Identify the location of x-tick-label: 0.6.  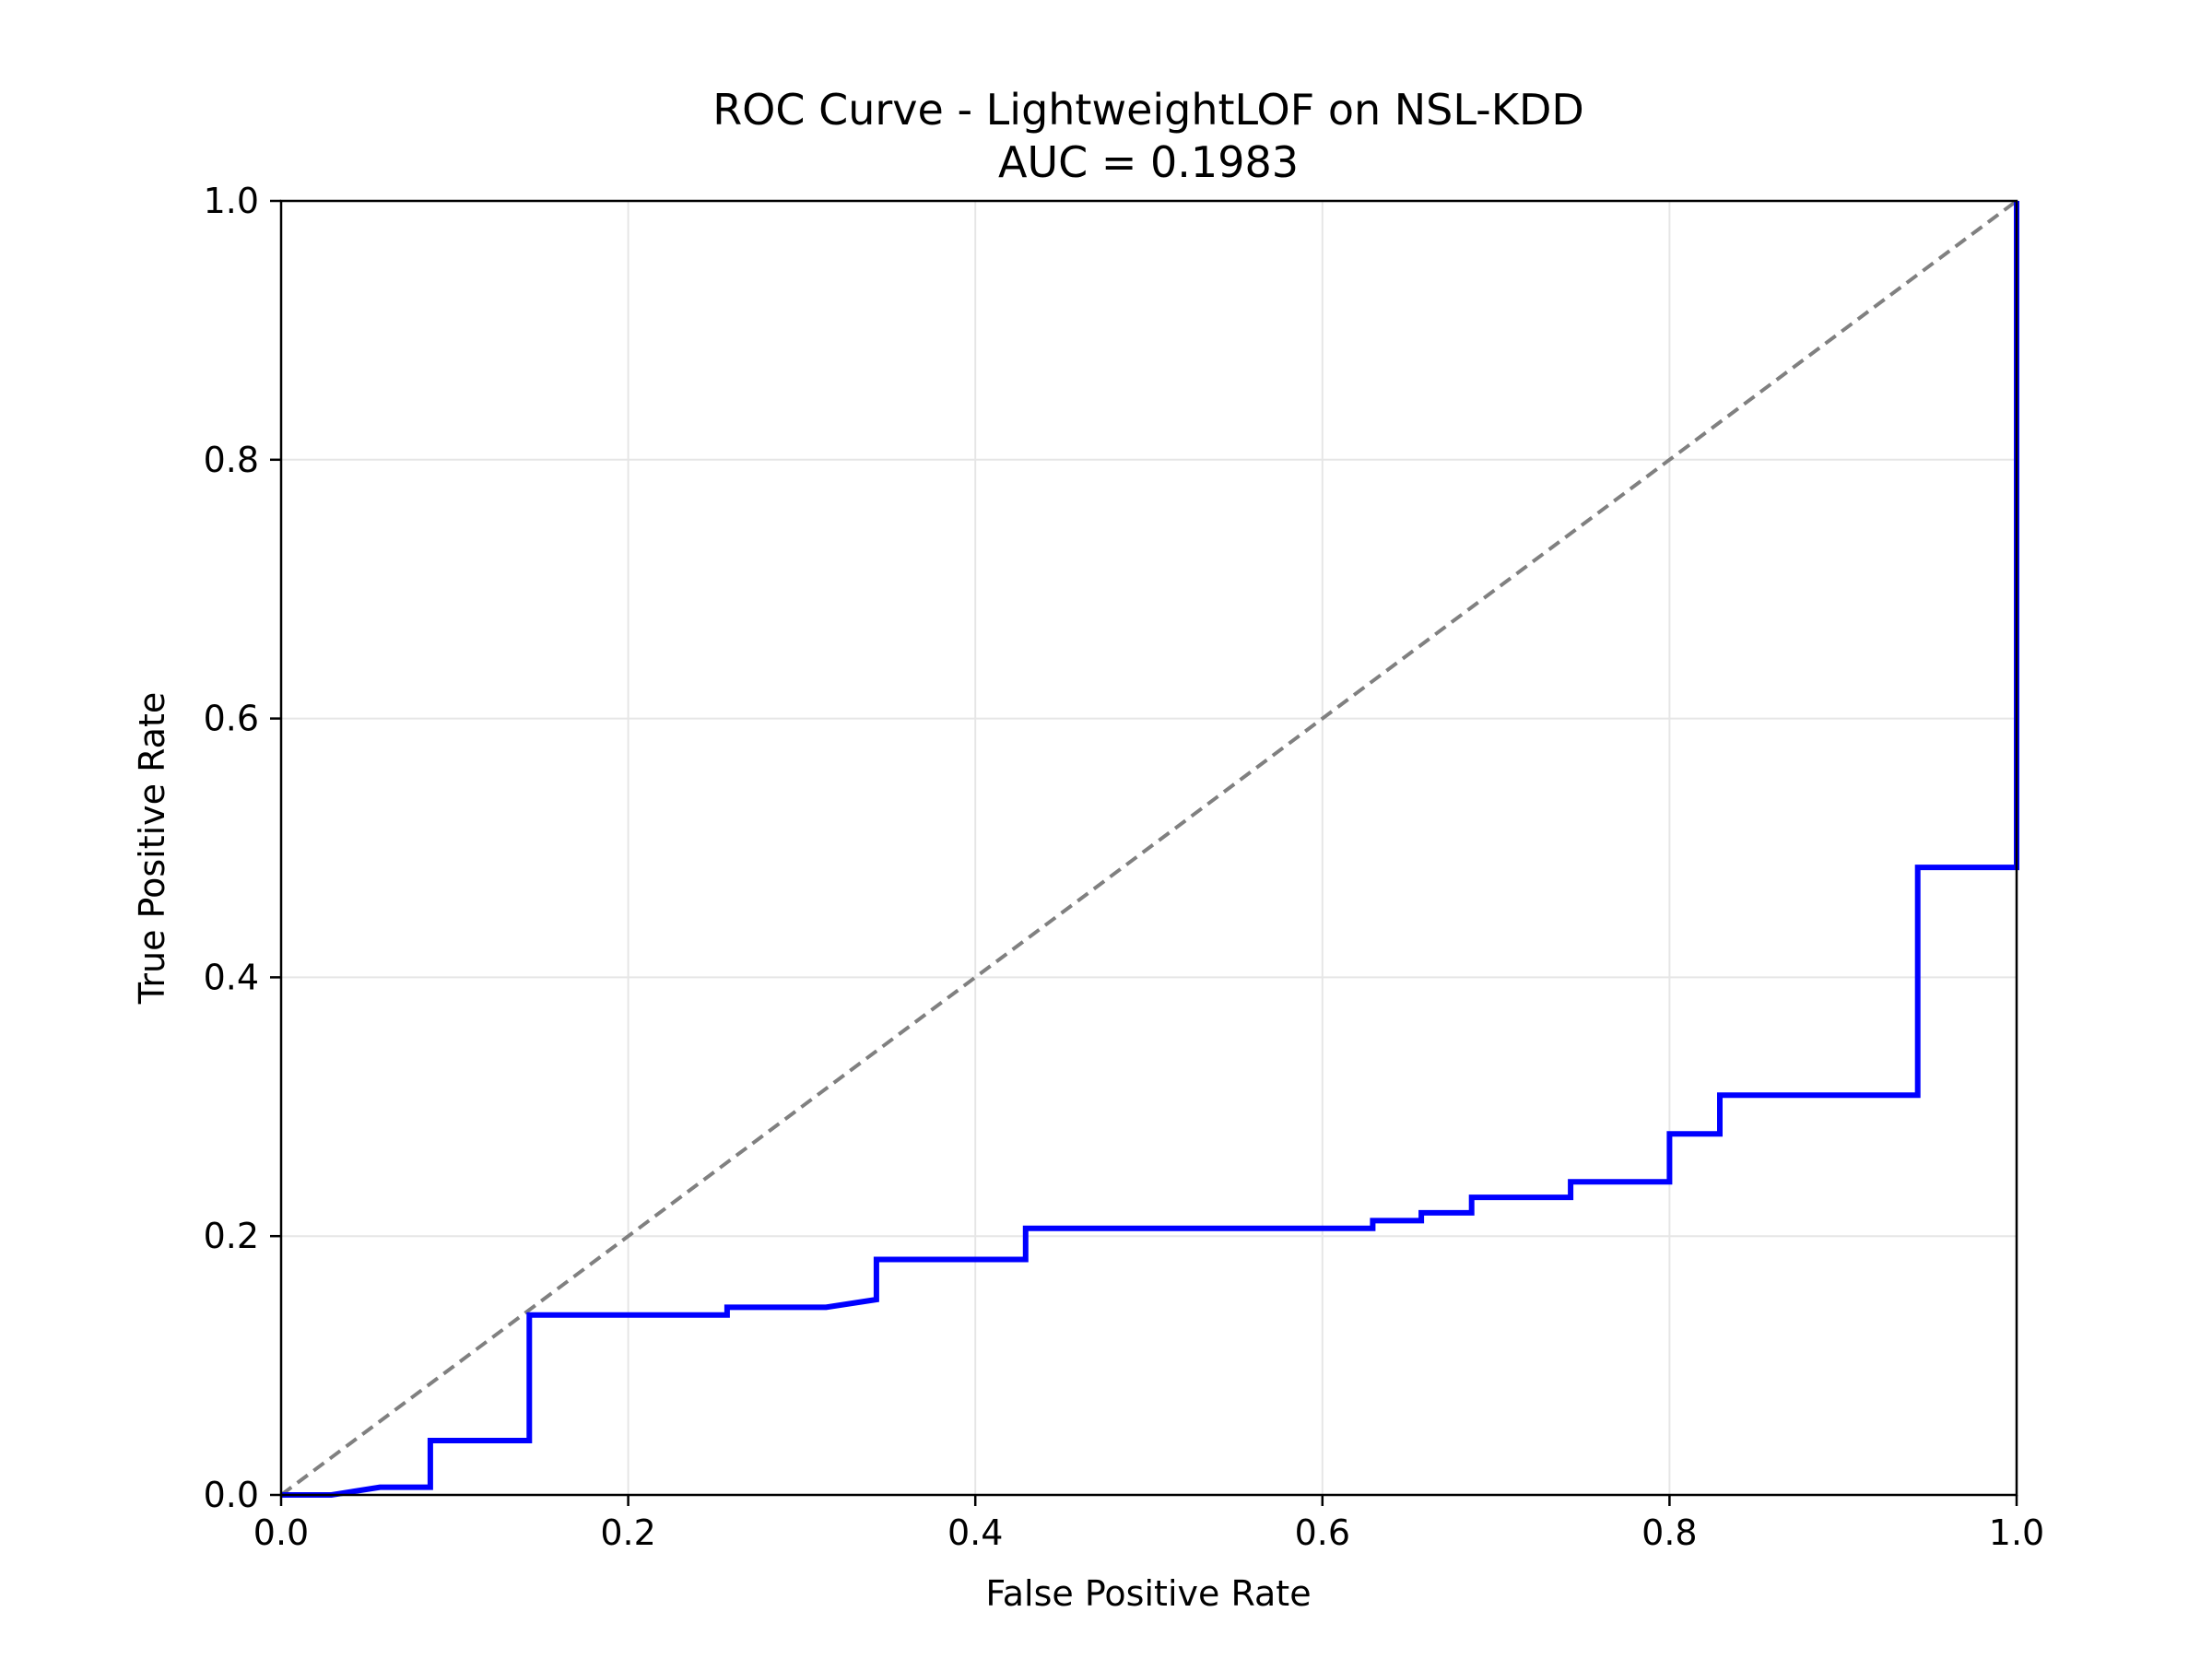
(1322, 1532).